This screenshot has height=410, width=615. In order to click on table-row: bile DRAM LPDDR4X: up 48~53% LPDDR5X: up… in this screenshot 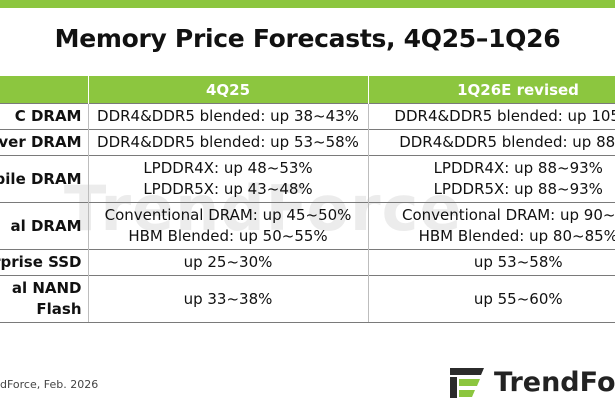, I will do `click(307, 179)`.